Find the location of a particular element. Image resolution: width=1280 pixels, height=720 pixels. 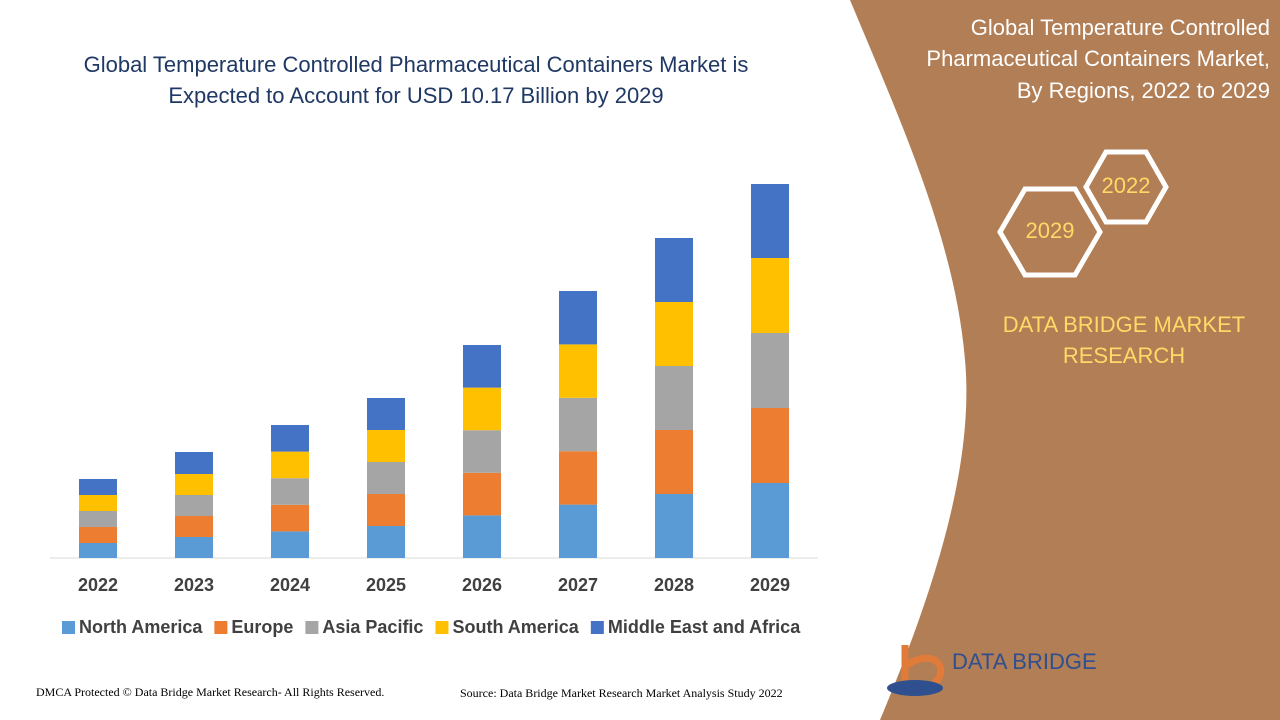

brand: DATA BRIDGE MARKET is located at coordinates (1124, 324).